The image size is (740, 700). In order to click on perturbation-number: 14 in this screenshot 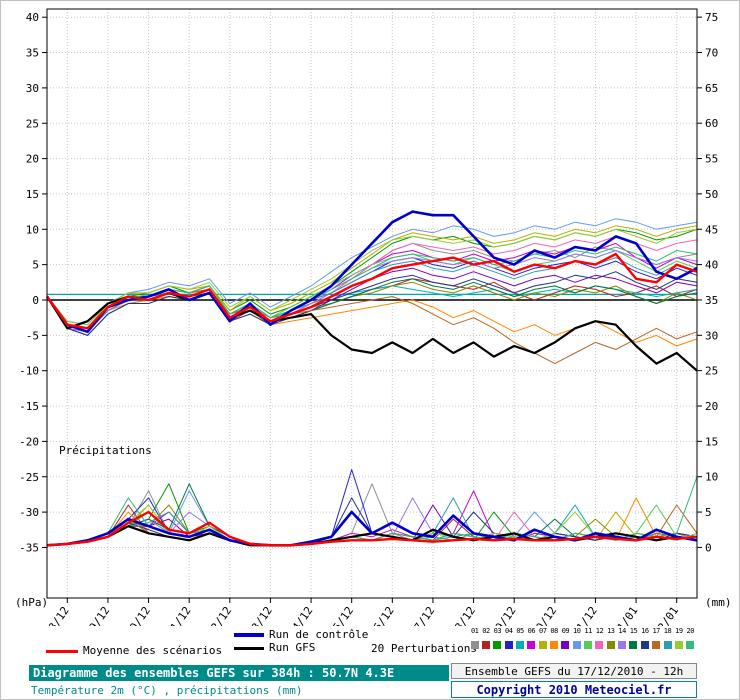, I will do `click(622, 631)`.